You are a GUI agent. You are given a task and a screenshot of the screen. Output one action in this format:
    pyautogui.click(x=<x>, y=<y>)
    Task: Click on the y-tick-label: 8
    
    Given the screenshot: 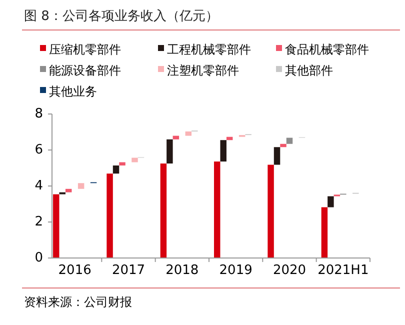 What is the action you would take?
    pyautogui.click(x=38, y=114)
    